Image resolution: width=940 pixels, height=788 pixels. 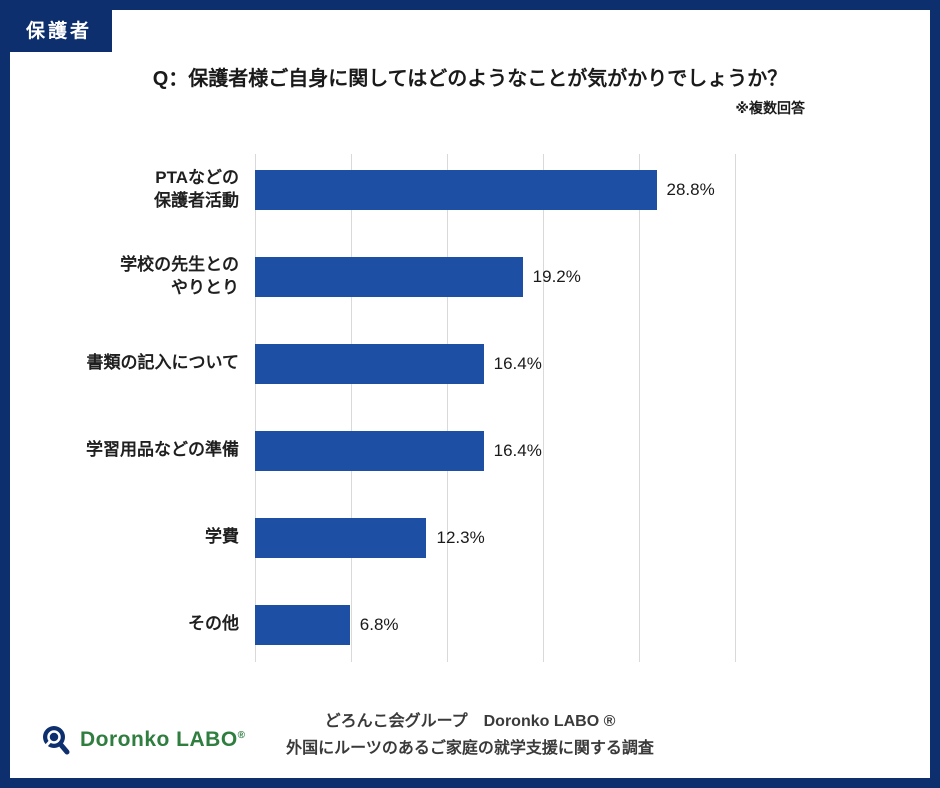 What do you see at coordinates (495, 537) in the screenshot?
I see `bar-area: 12.3%` at bounding box center [495, 537].